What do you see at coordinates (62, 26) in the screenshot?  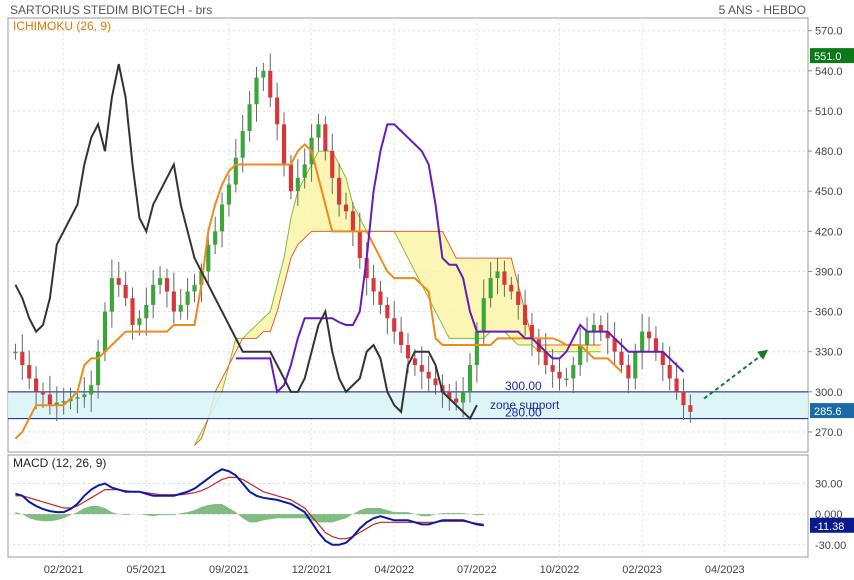 I see `ichimoku-label: ICHIMOKU (26, 9)` at bounding box center [62, 26].